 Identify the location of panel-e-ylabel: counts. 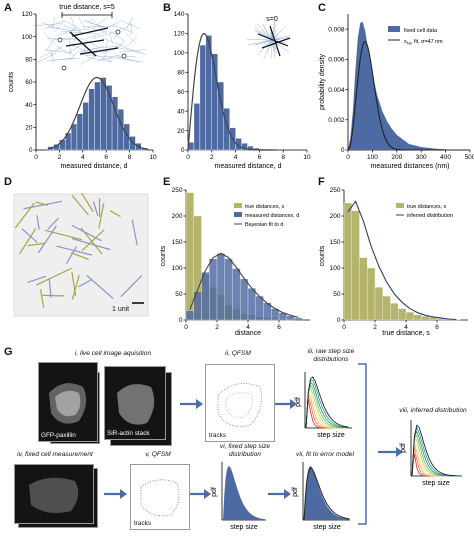
(163, 255).